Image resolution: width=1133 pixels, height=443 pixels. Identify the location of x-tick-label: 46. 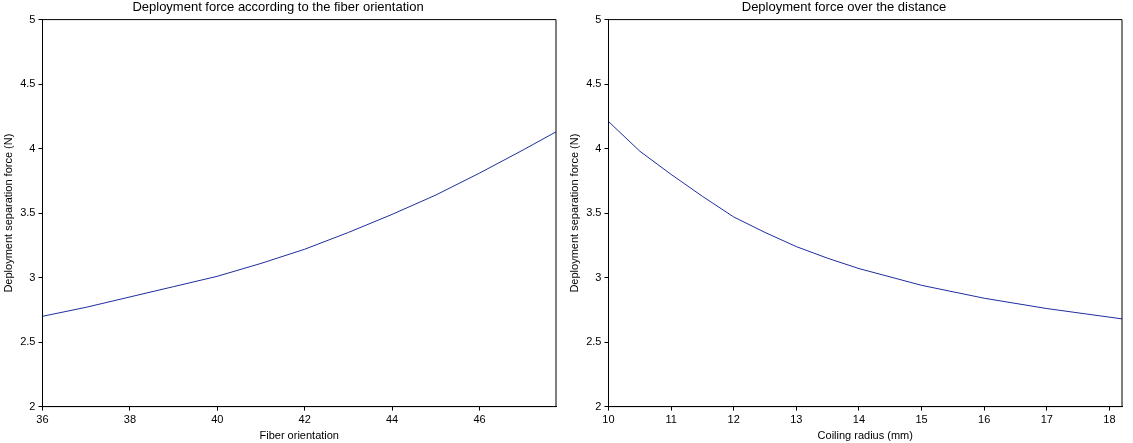
(479, 419).